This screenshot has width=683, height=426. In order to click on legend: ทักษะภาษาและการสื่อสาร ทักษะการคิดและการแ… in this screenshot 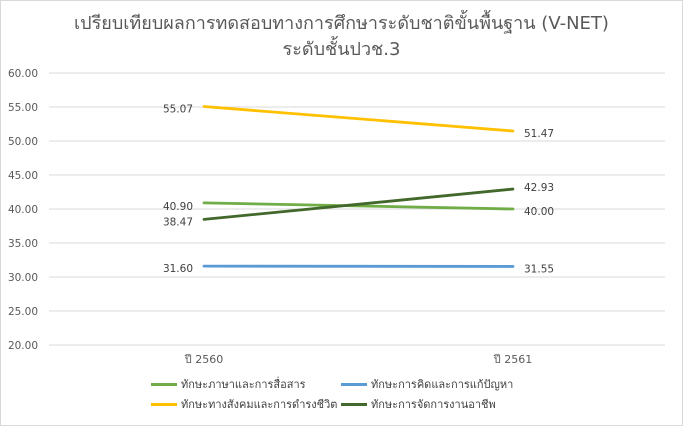, I will do `click(361, 394)`.